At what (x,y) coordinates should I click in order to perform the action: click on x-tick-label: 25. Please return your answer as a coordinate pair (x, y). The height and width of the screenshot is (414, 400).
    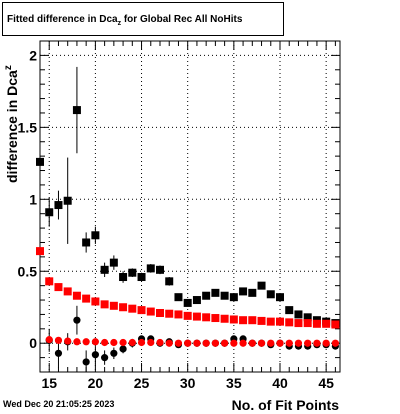
    Looking at the image, I should click on (142, 383).